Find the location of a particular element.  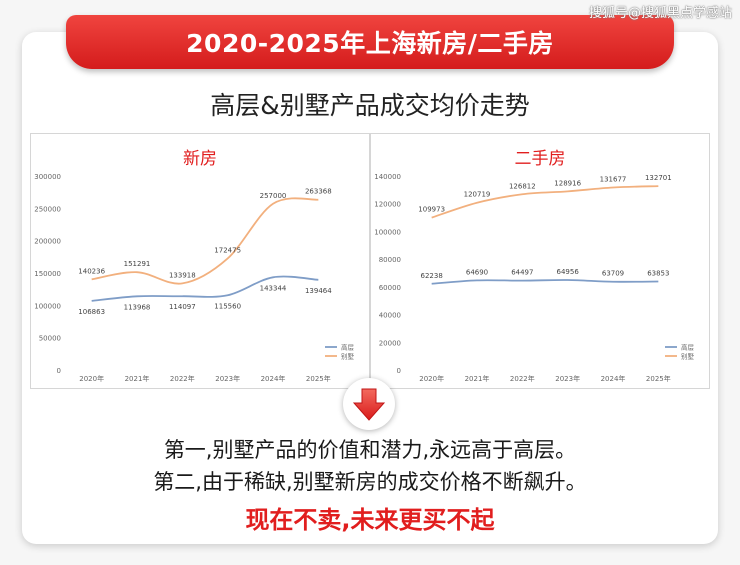

data-label: 115560 is located at coordinates (227, 306).